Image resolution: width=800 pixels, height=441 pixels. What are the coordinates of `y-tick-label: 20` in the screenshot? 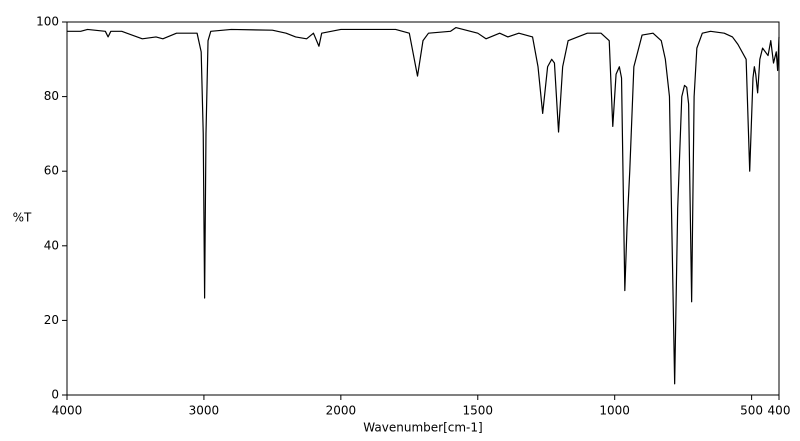 It's located at (51, 320).